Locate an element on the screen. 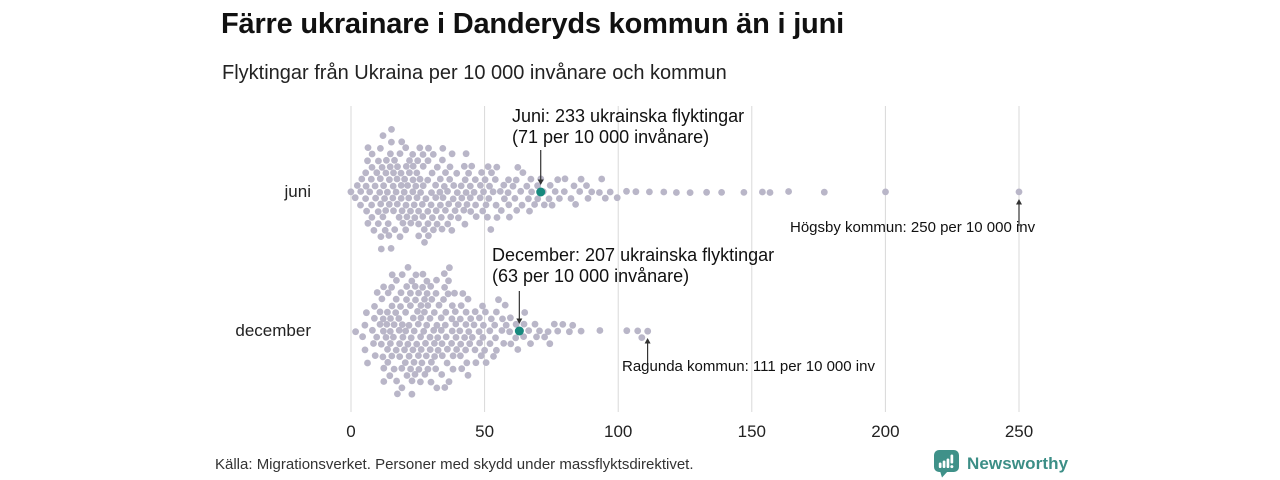 The image size is (1280, 480). x-tick-label: 250 is located at coordinates (1019, 431).